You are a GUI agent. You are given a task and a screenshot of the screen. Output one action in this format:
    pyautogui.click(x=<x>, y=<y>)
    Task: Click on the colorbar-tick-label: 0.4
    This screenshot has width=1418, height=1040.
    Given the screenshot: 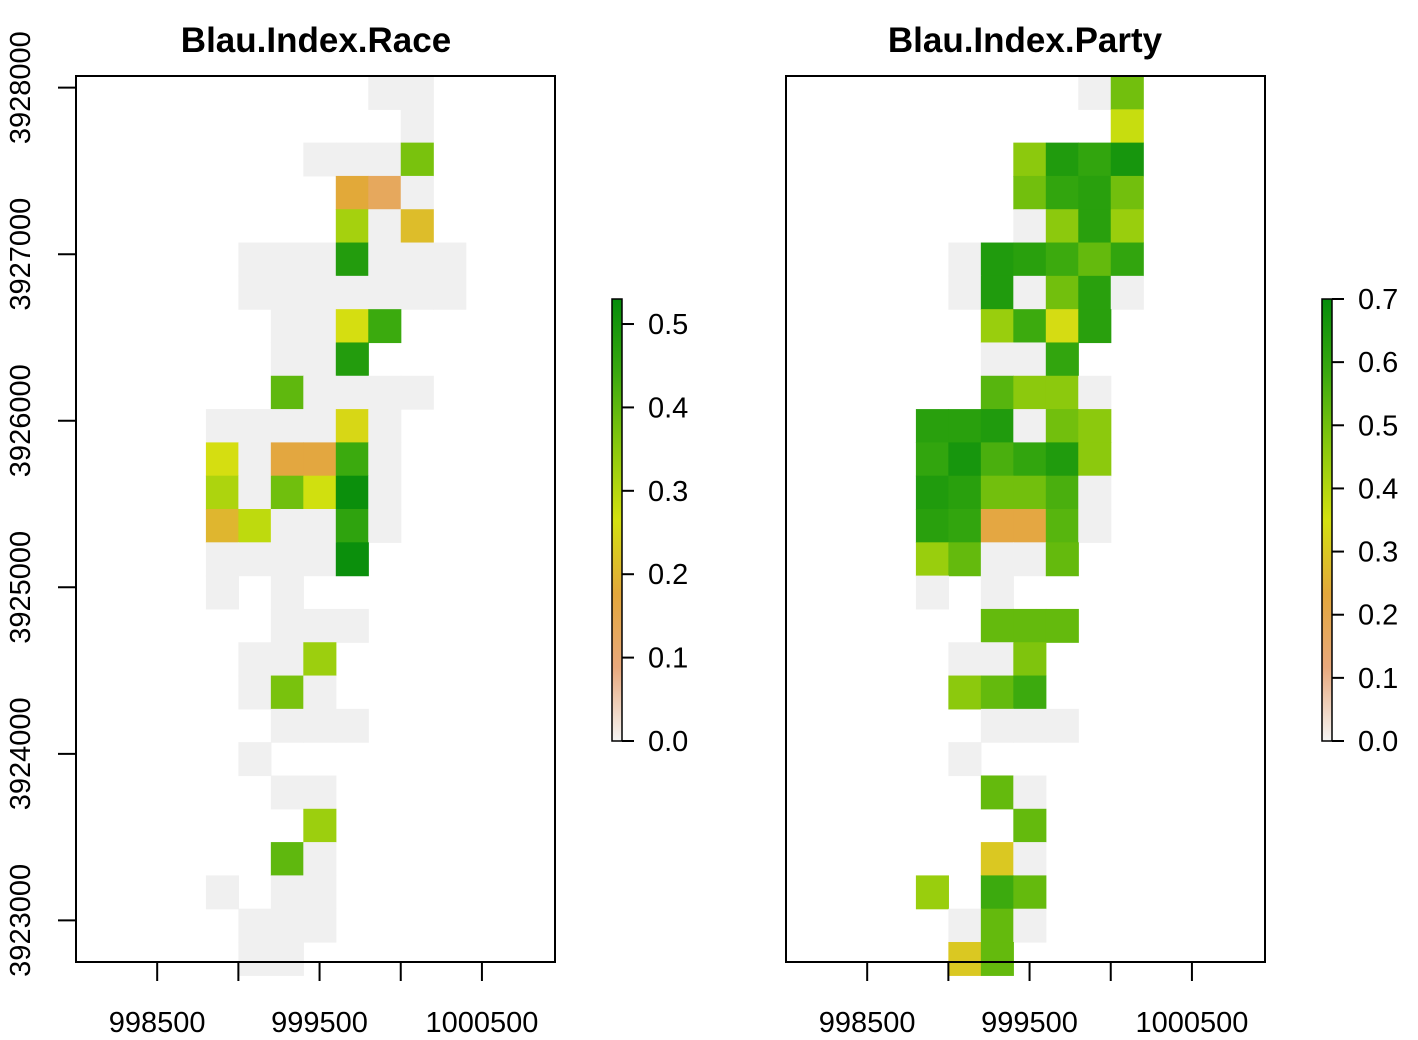 What is the action you would take?
    pyautogui.click(x=668, y=408)
    